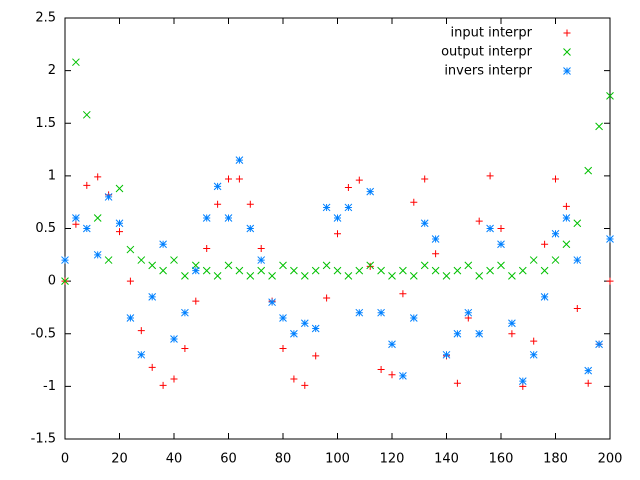 The width and height of the screenshot is (640, 480). I want to click on x-tick-label: 60, so click(228, 459).